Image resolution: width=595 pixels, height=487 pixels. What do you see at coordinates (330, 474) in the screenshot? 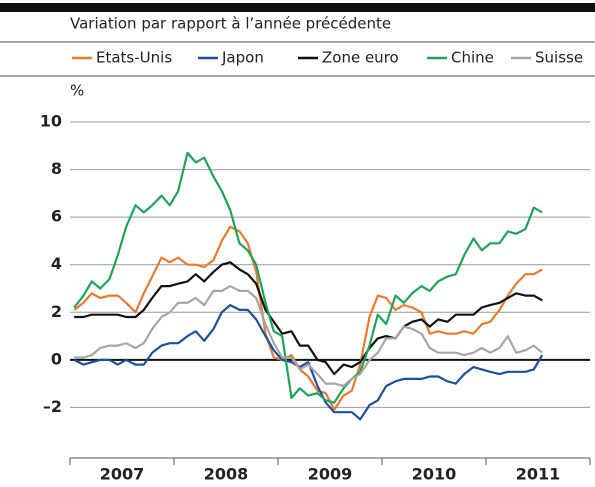
I see `x-tick-label: 2009` at bounding box center [330, 474].